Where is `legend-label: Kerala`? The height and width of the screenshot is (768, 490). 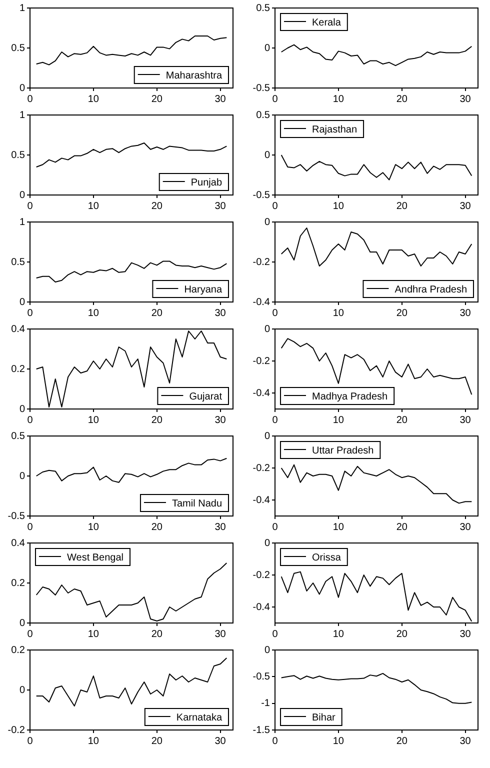
legend-label: Kerala is located at coordinates (327, 22).